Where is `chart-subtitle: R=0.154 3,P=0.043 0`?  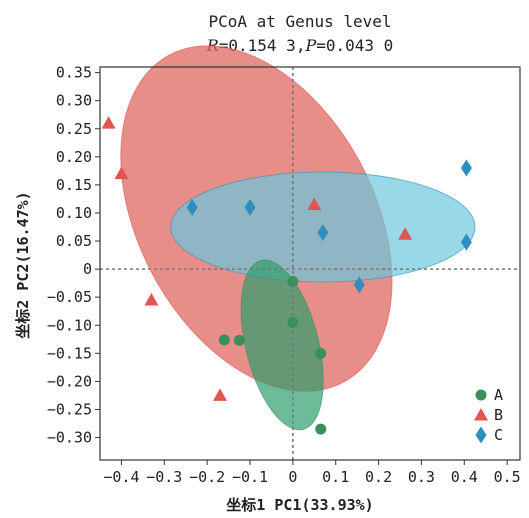
chart-subtitle: R=0.154 3,P=0.043 0 is located at coordinates (300, 45).